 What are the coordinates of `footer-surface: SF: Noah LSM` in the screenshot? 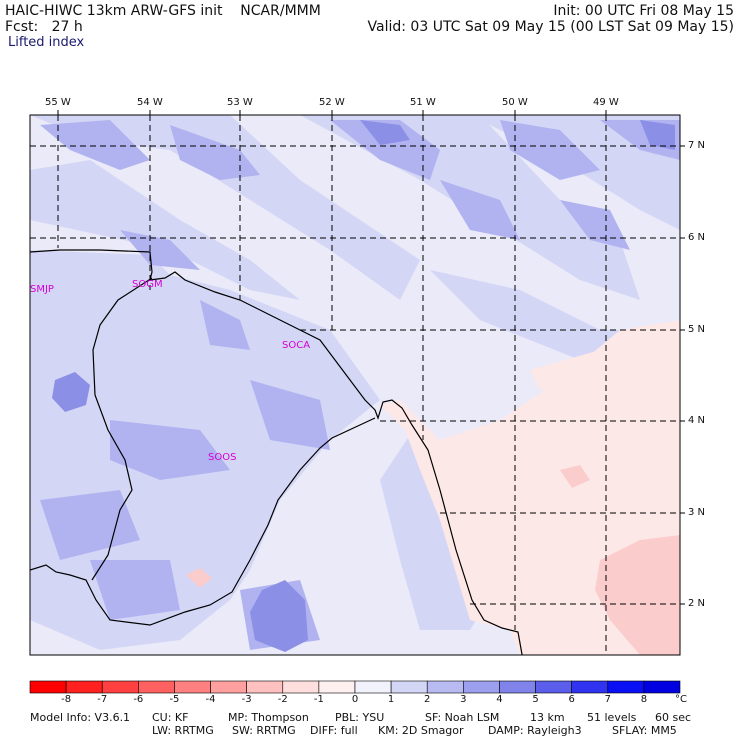 It's located at (462, 717).